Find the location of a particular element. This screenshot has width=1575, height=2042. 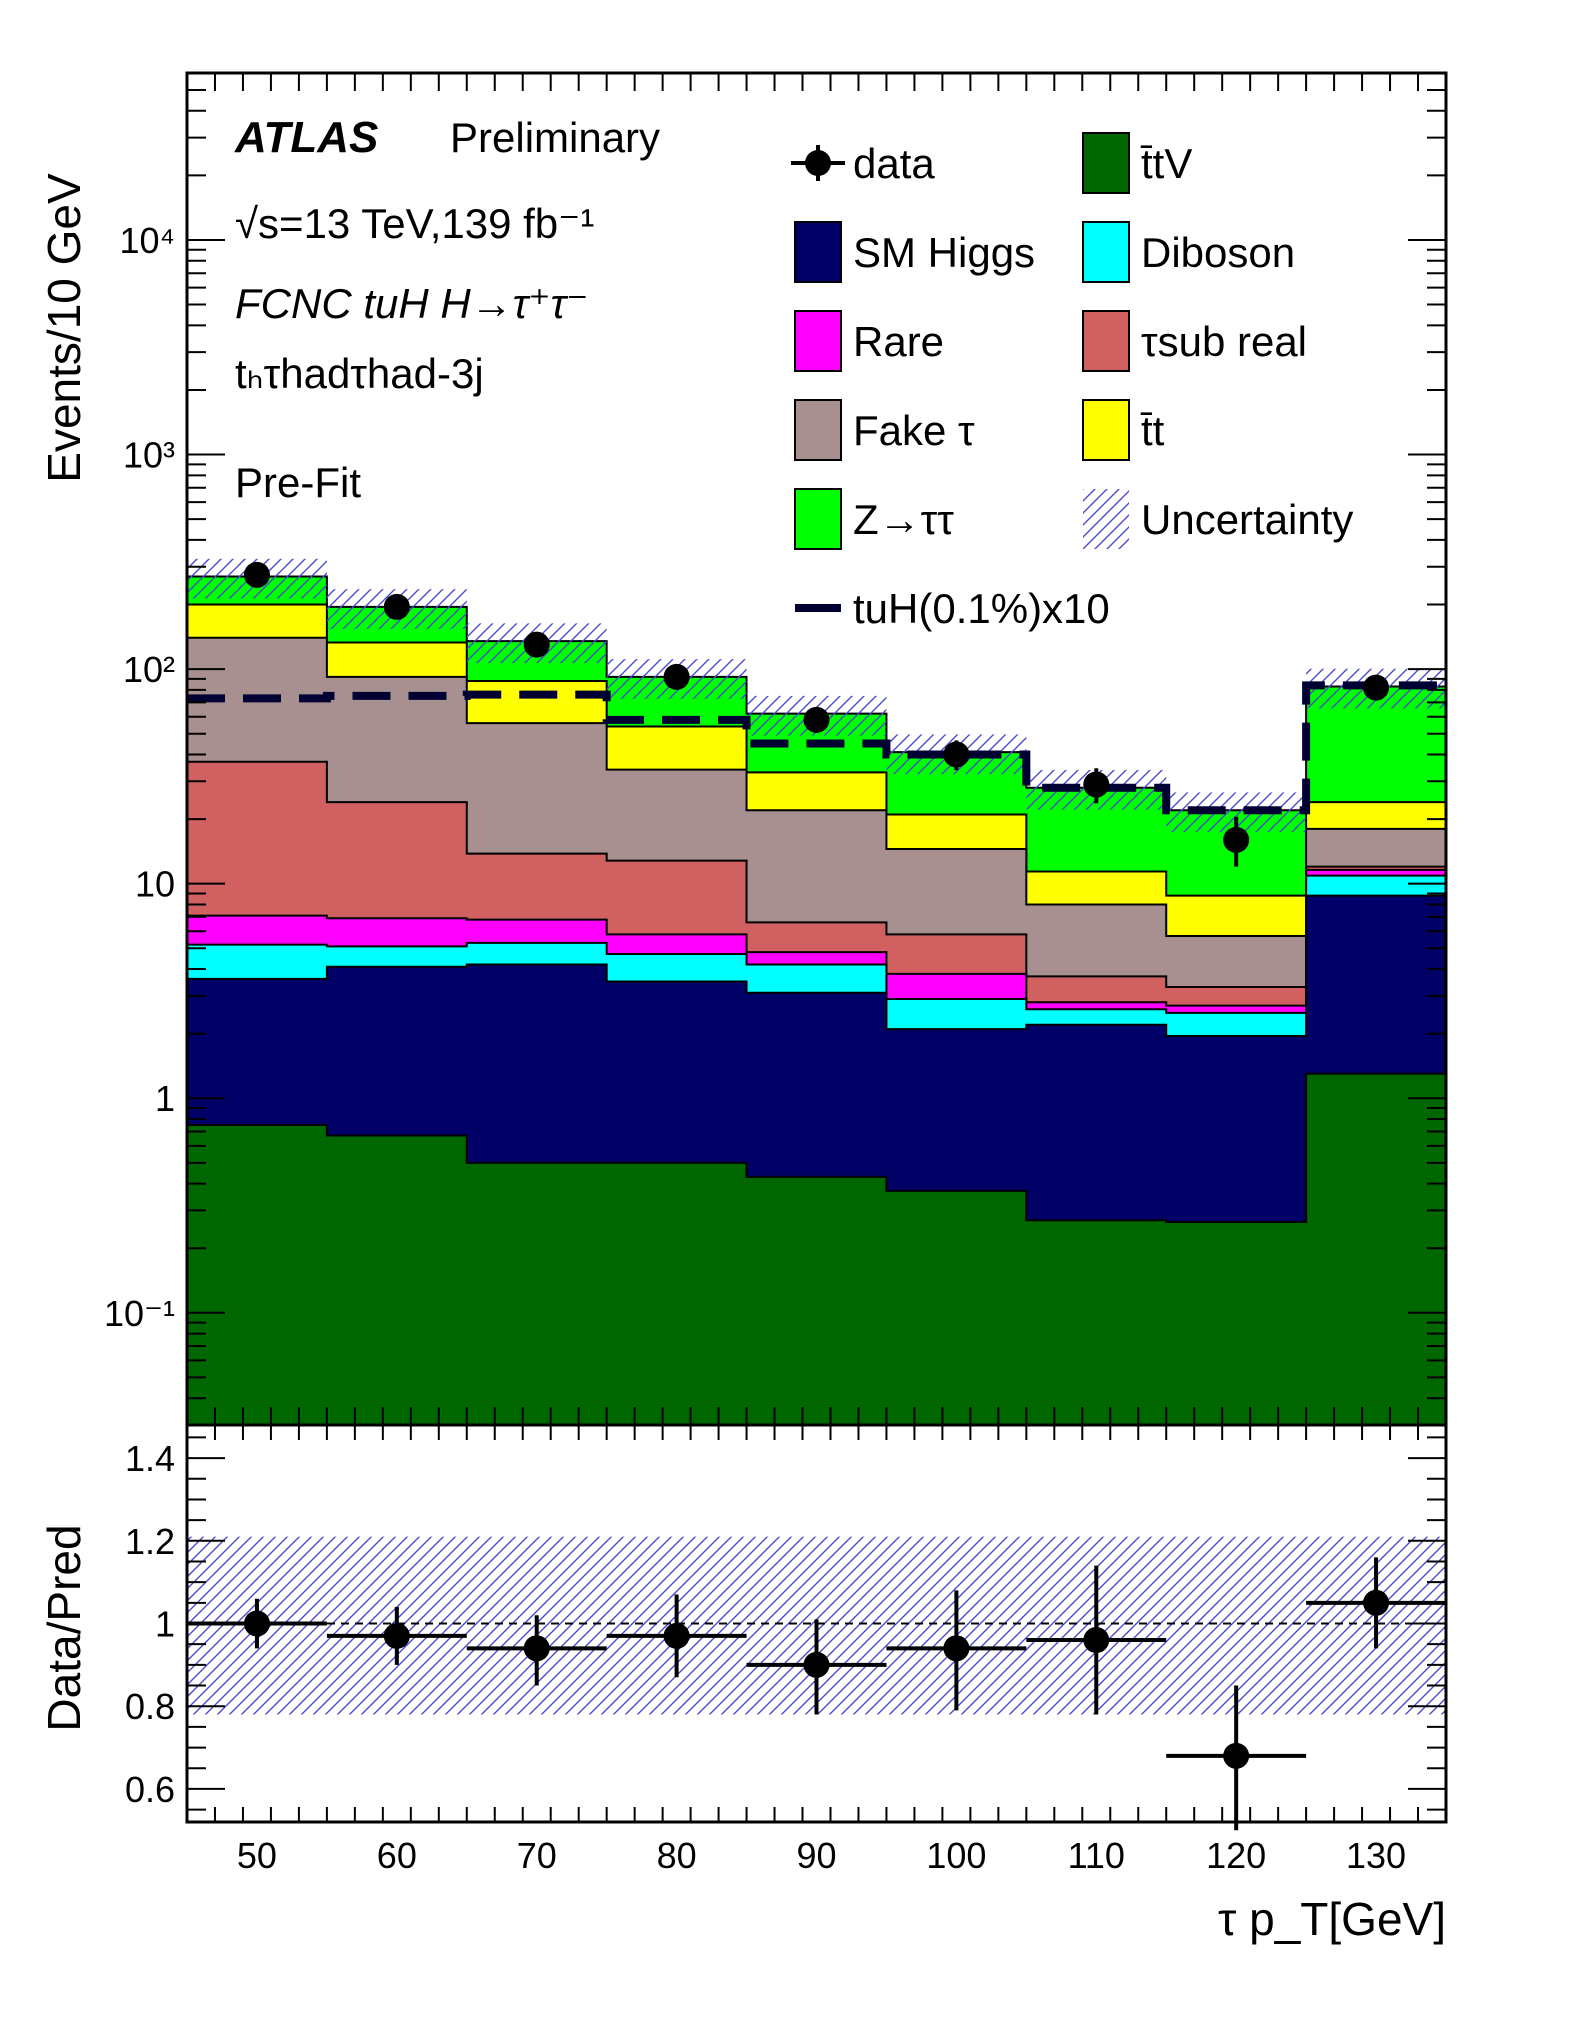

legend-label: SM Higgs is located at coordinates (944, 252).